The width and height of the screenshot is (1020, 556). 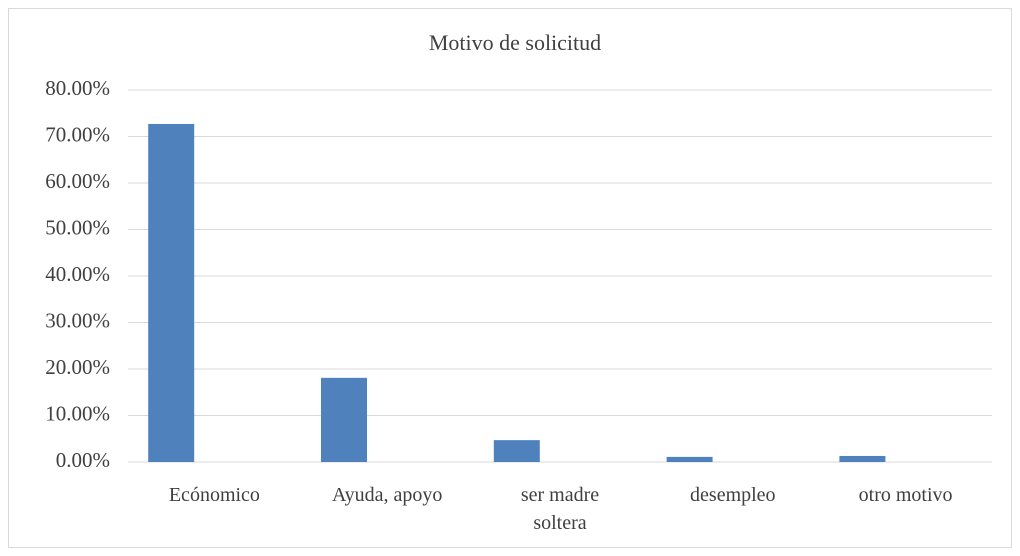 I want to click on y-tick-label: 70.00%, so click(x=77, y=134).